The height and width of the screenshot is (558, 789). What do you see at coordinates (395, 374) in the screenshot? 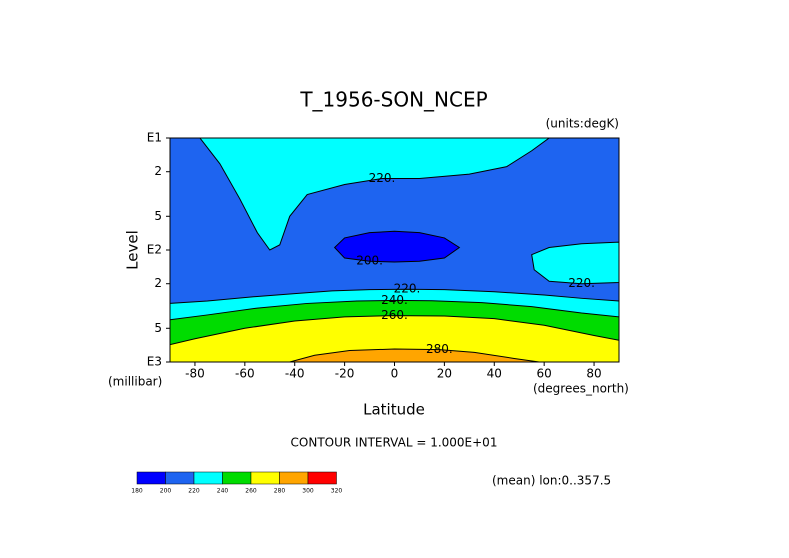
I see `x-tick-label: 0` at bounding box center [395, 374].